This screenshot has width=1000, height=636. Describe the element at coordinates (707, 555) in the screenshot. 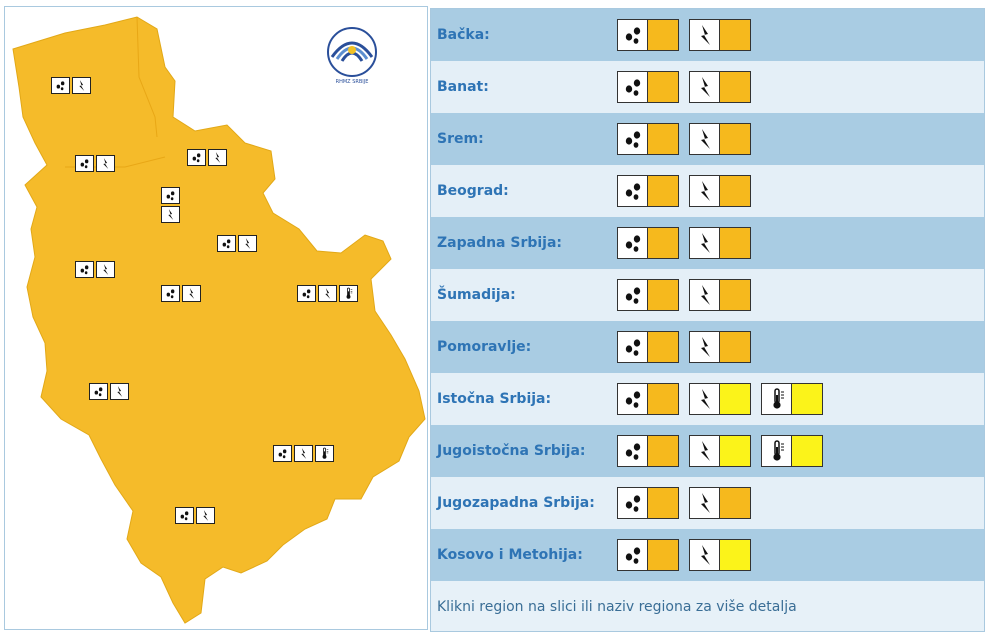

I see `region-row: Kosovo i Metohija:` at that location.